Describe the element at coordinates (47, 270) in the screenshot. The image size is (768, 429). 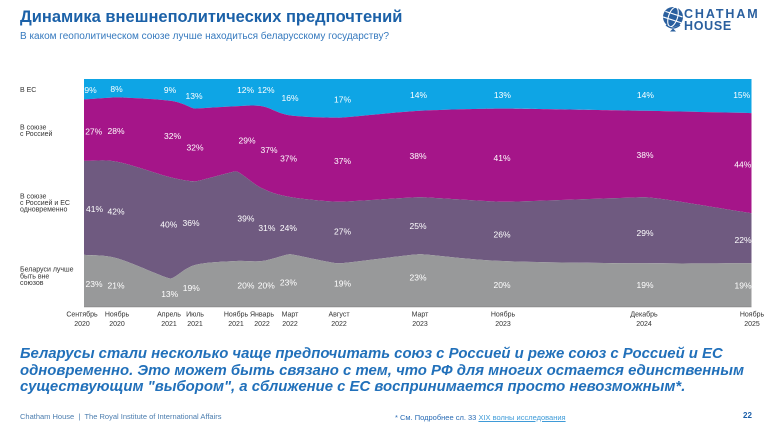
I see `svg-text: Беларуси лучше` at that location.